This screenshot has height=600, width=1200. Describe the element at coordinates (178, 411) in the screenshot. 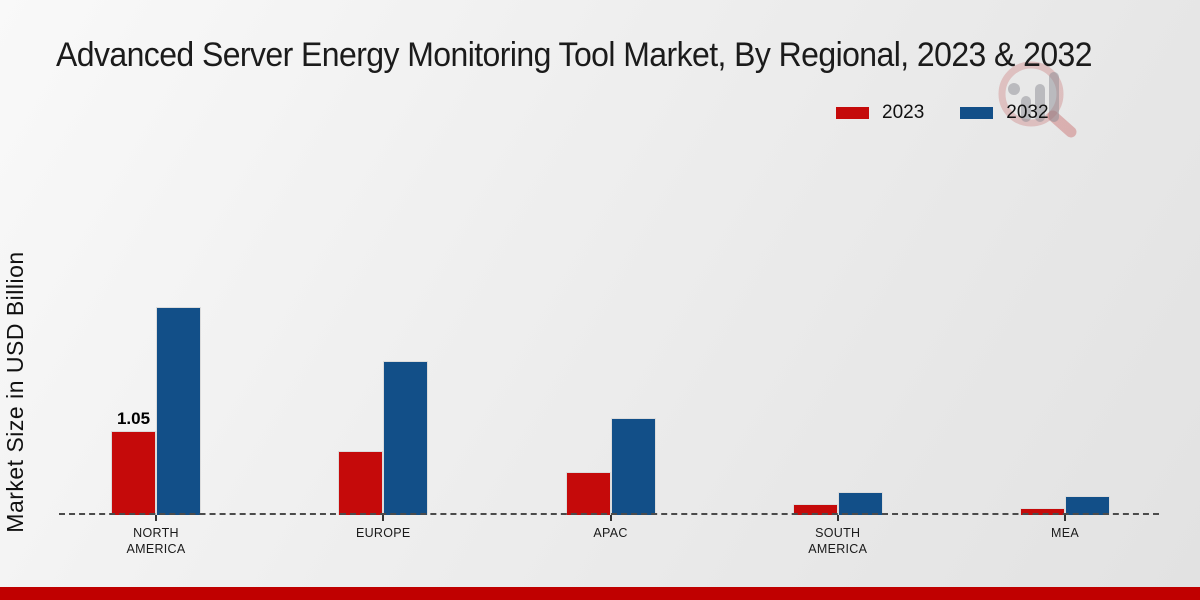

I see `bar-2032-north-america` at that location.